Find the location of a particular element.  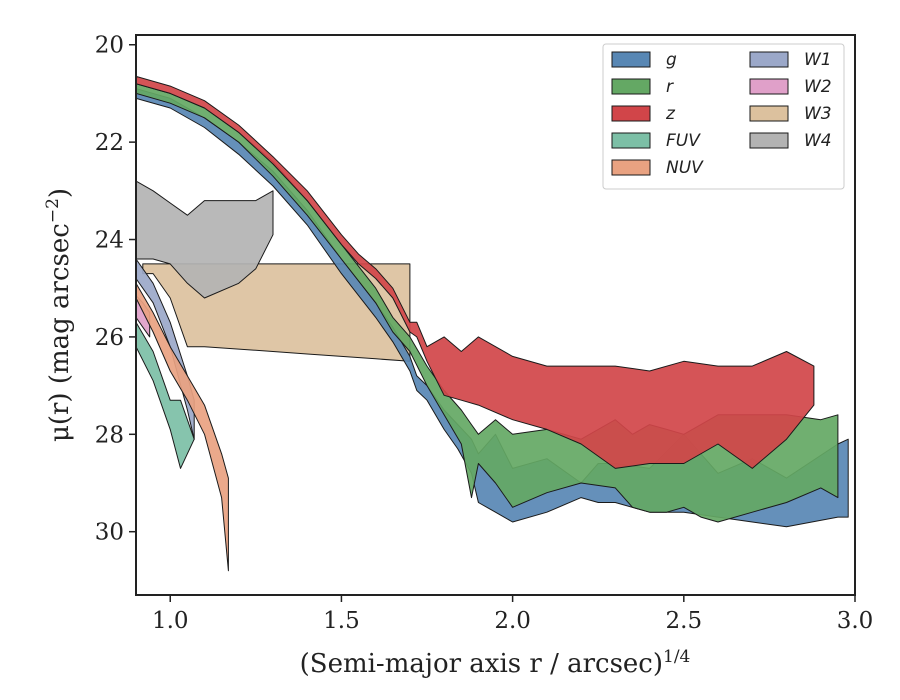

legend-swatch-r is located at coordinates (631, 86).